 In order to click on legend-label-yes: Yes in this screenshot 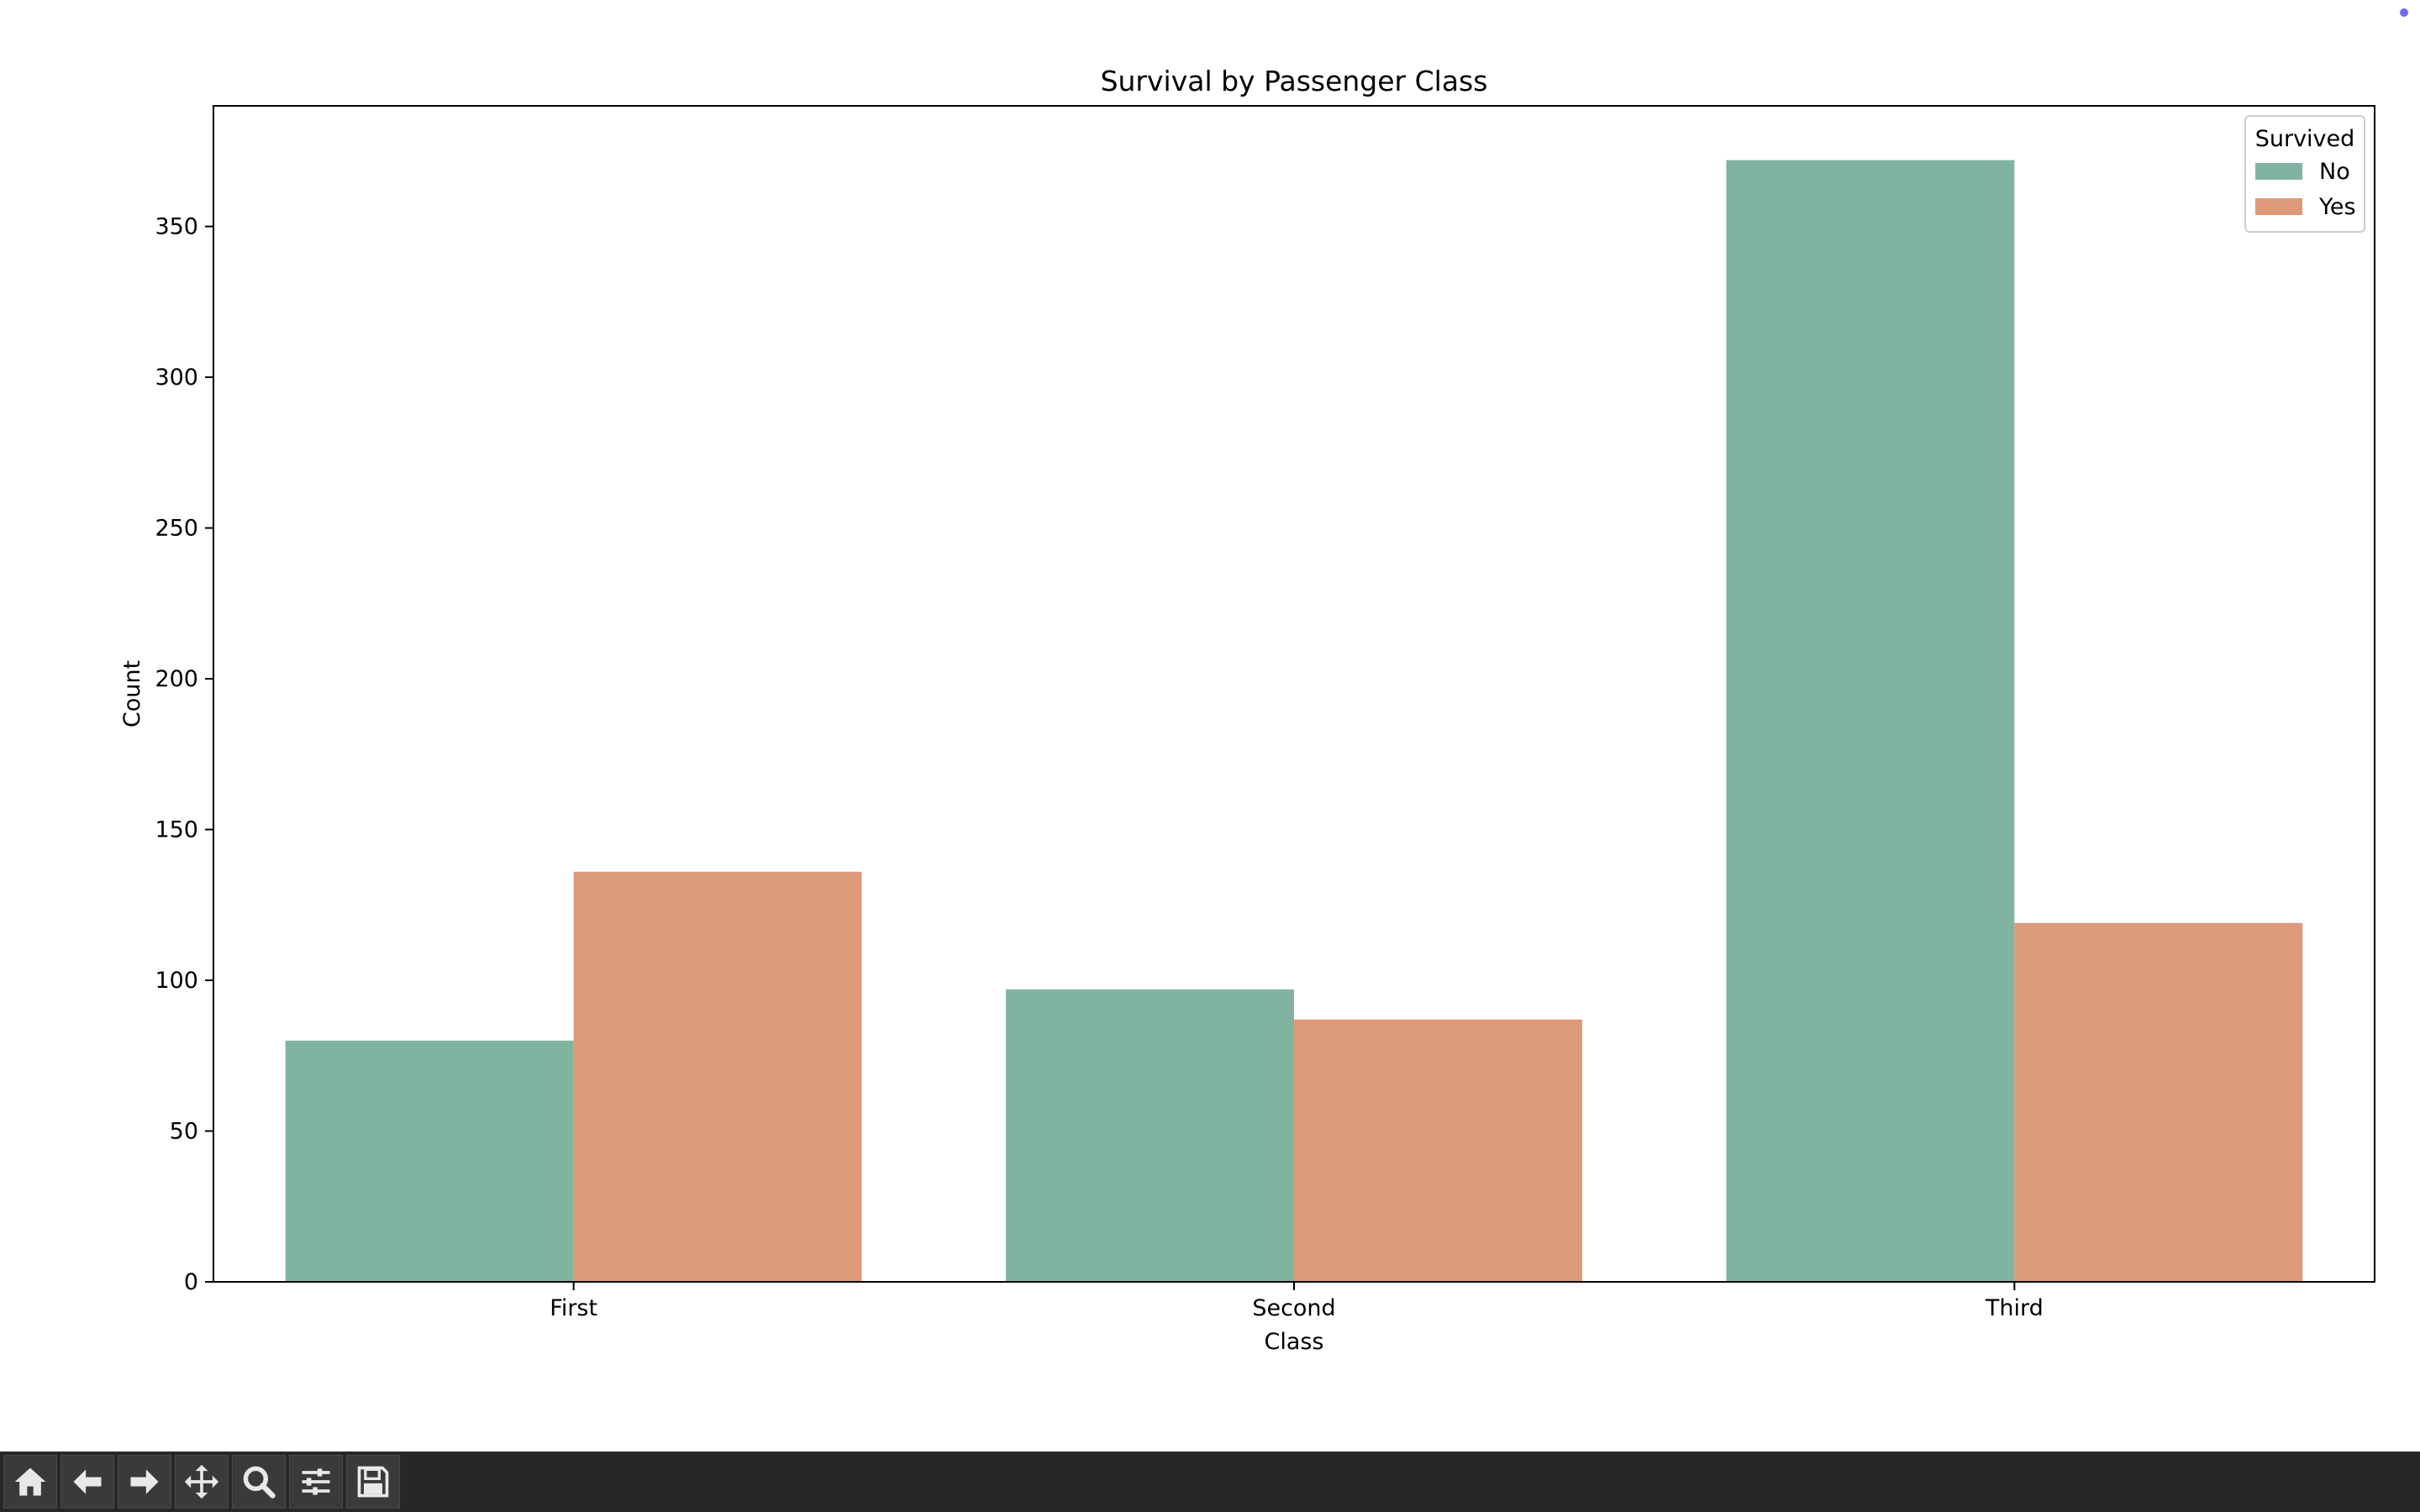, I will do `click(2337, 207)`.